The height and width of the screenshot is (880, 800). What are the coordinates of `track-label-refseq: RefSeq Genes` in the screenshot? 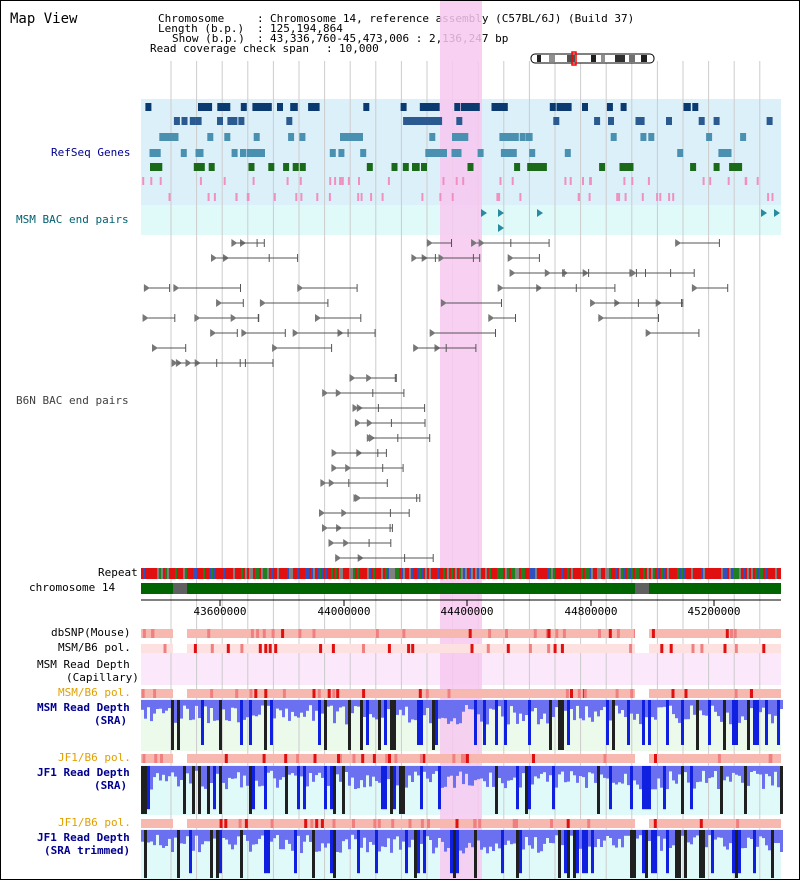 It's located at (91, 152).